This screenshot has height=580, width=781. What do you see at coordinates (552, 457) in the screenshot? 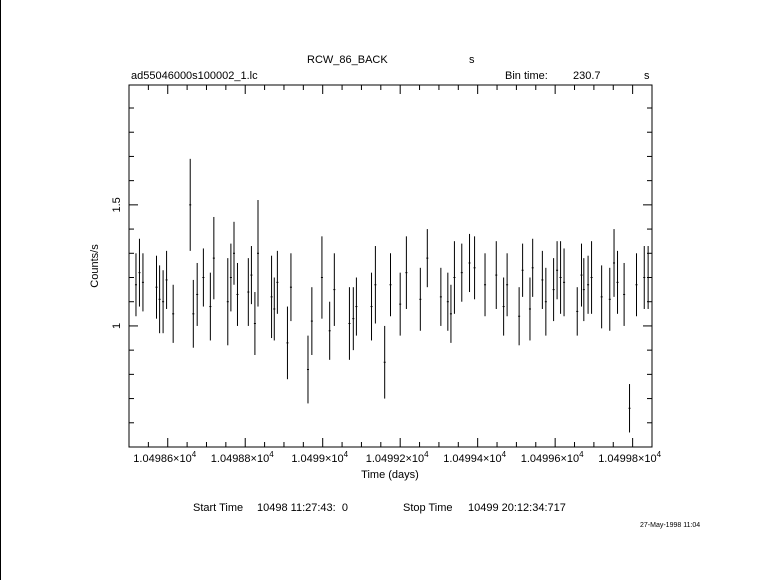
I see `x-tick-label: 1.04996×10⁴` at bounding box center [552, 457].